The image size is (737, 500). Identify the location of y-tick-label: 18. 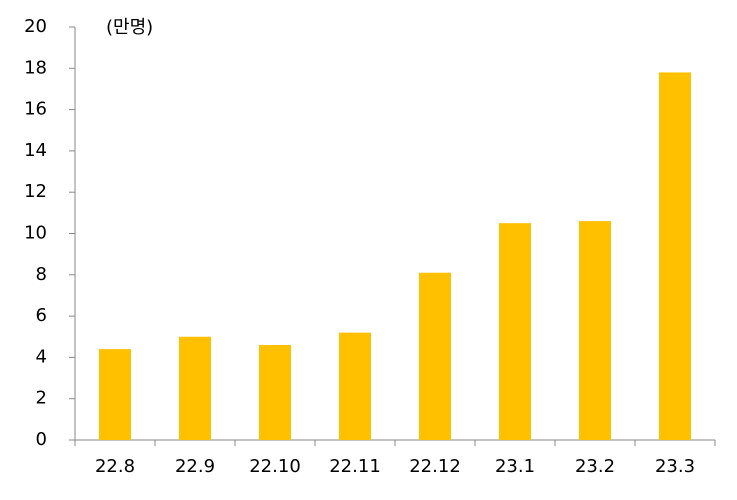
(35, 67).